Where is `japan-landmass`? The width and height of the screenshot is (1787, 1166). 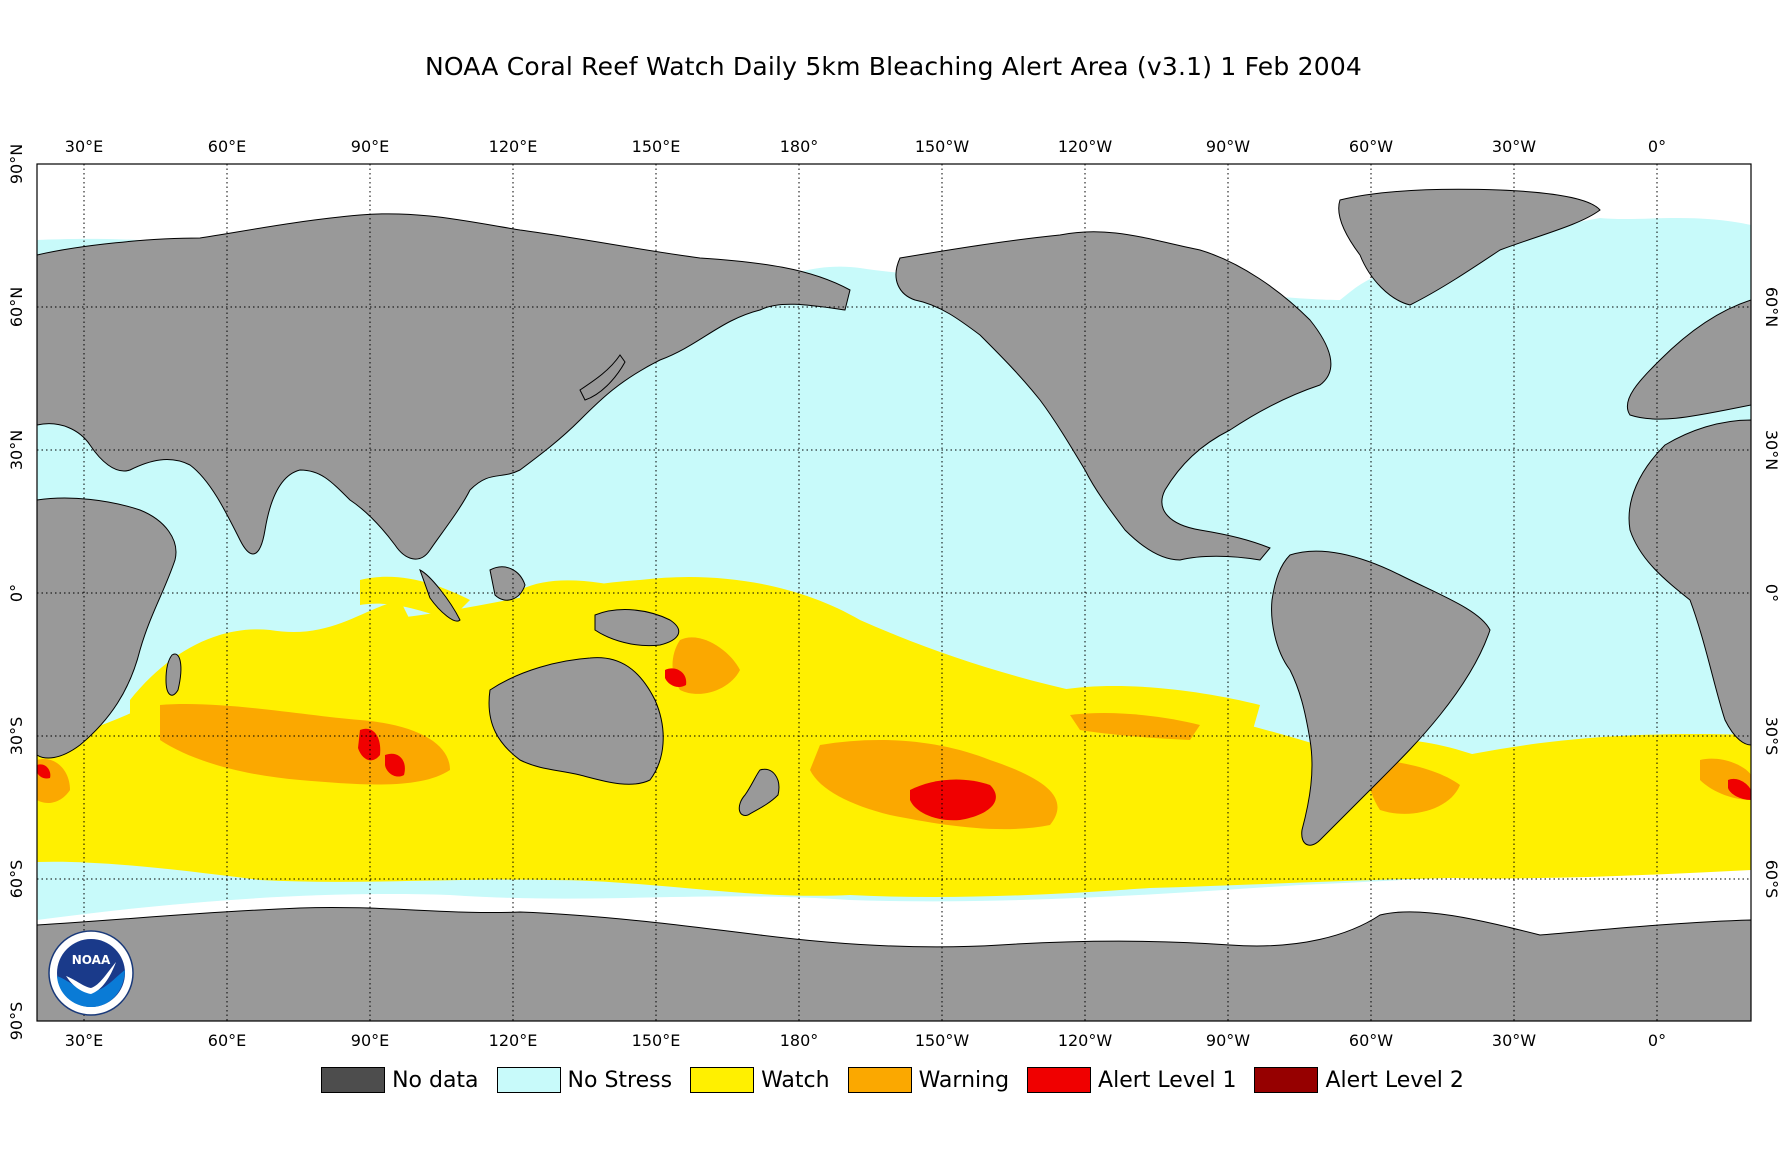
japan-landmass is located at coordinates (602, 377).